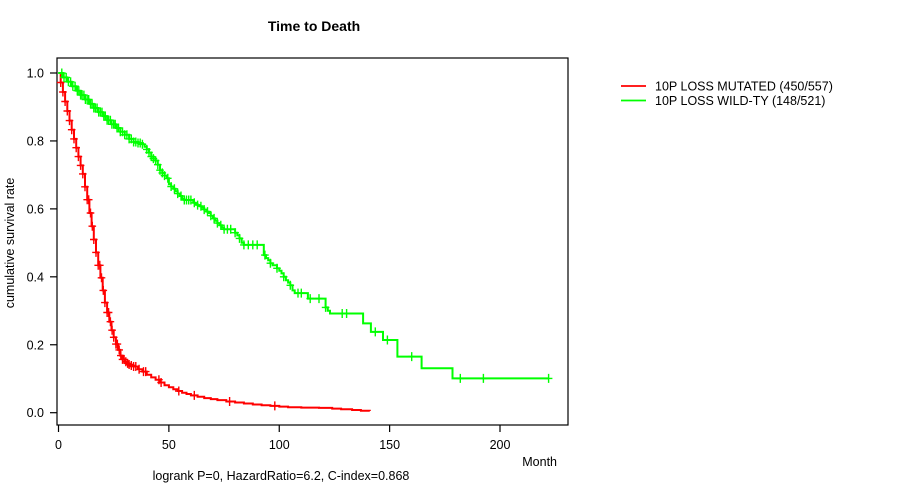 This screenshot has height=500, width=900. What do you see at coordinates (744, 87) in the screenshot?
I see `legend-label-mutated: 10P LOSS MUTATED (450/557)` at bounding box center [744, 87].